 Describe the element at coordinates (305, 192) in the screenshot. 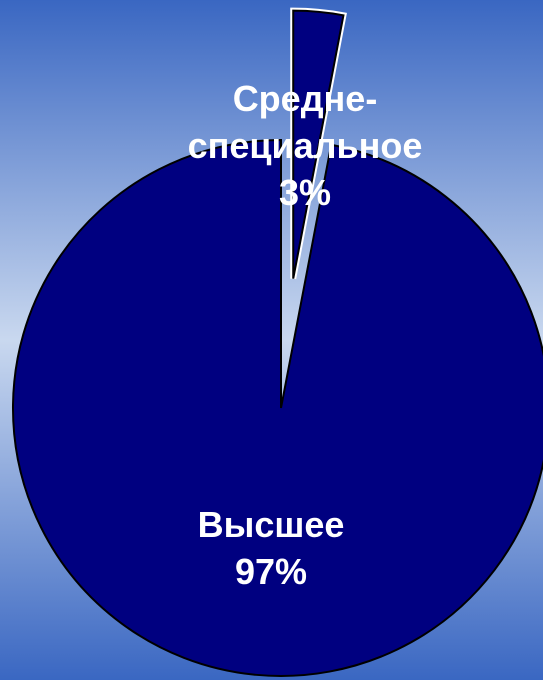

I see `slice-label-secondary-percent: 3%` at that location.